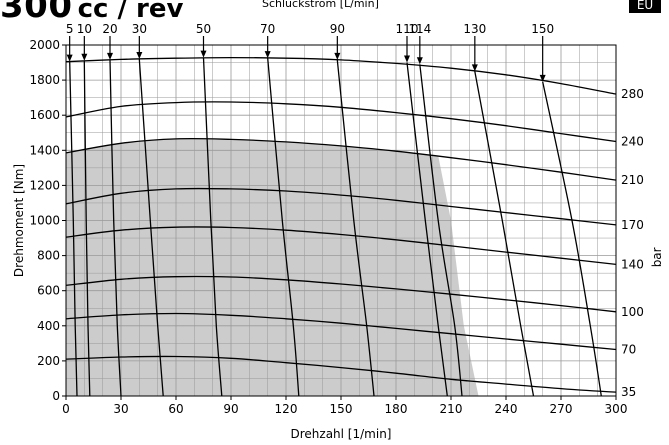 Image resolution: width=669 pixels, height=445 pixels. What do you see at coordinates (175, 409) in the screenshot?
I see `x-tick-label: 60` at bounding box center [175, 409].